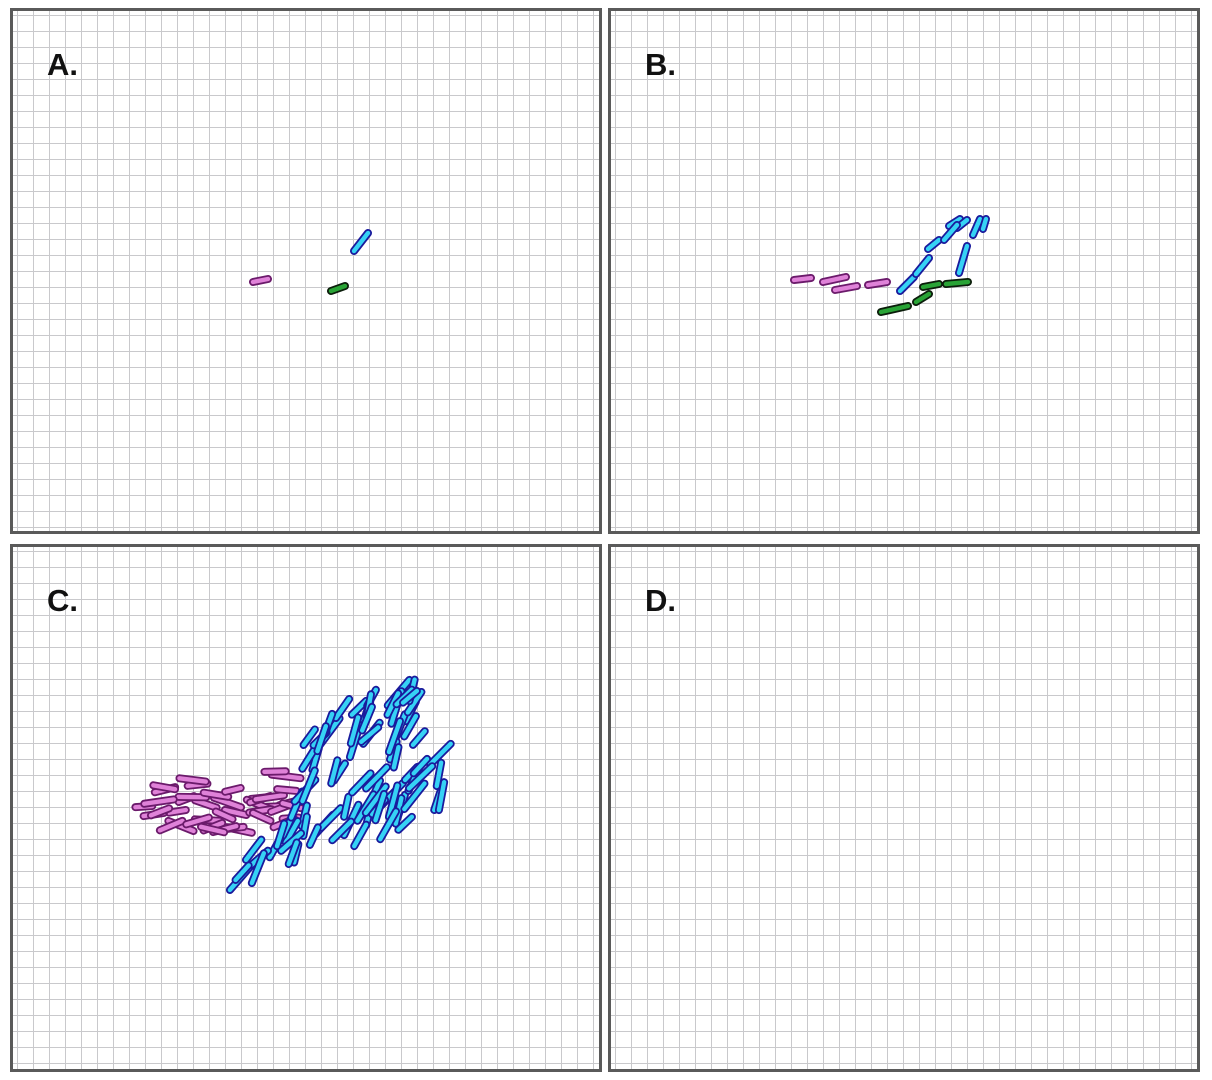 The width and height of the screenshot is (1212, 1080). Describe the element at coordinates (293, 784) in the screenshot. I see `colony-c` at that location.